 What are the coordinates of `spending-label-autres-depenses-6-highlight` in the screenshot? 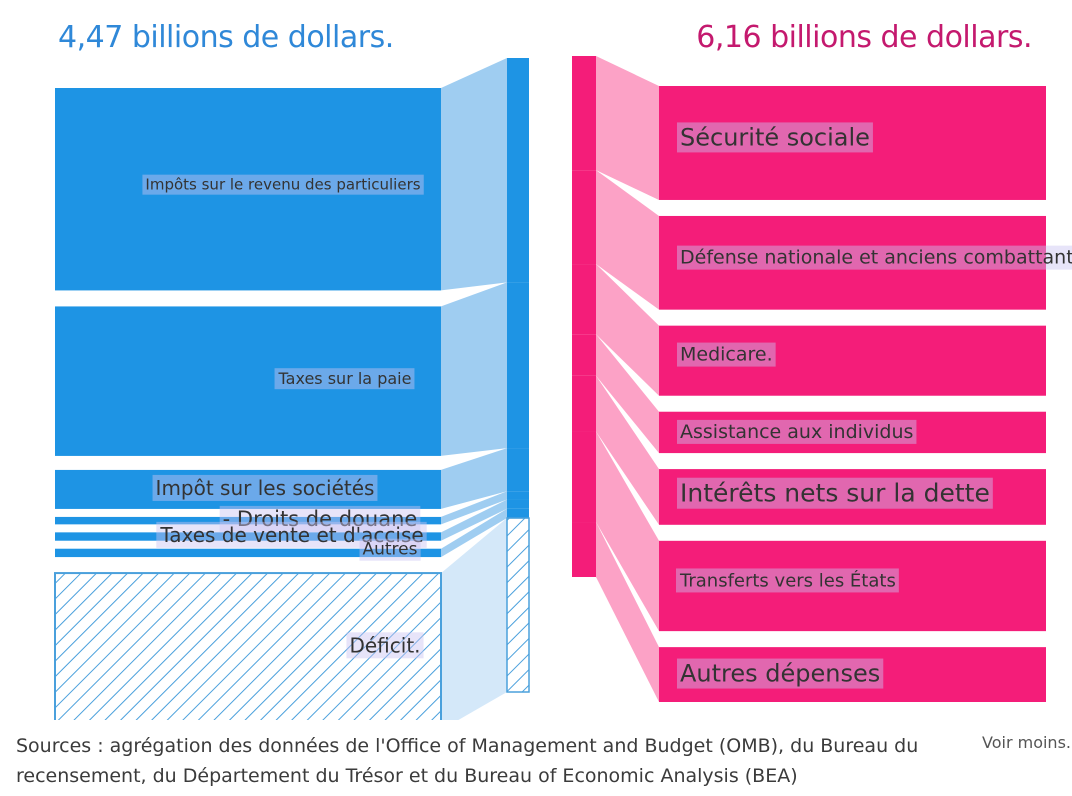 It's located at (780, 673).